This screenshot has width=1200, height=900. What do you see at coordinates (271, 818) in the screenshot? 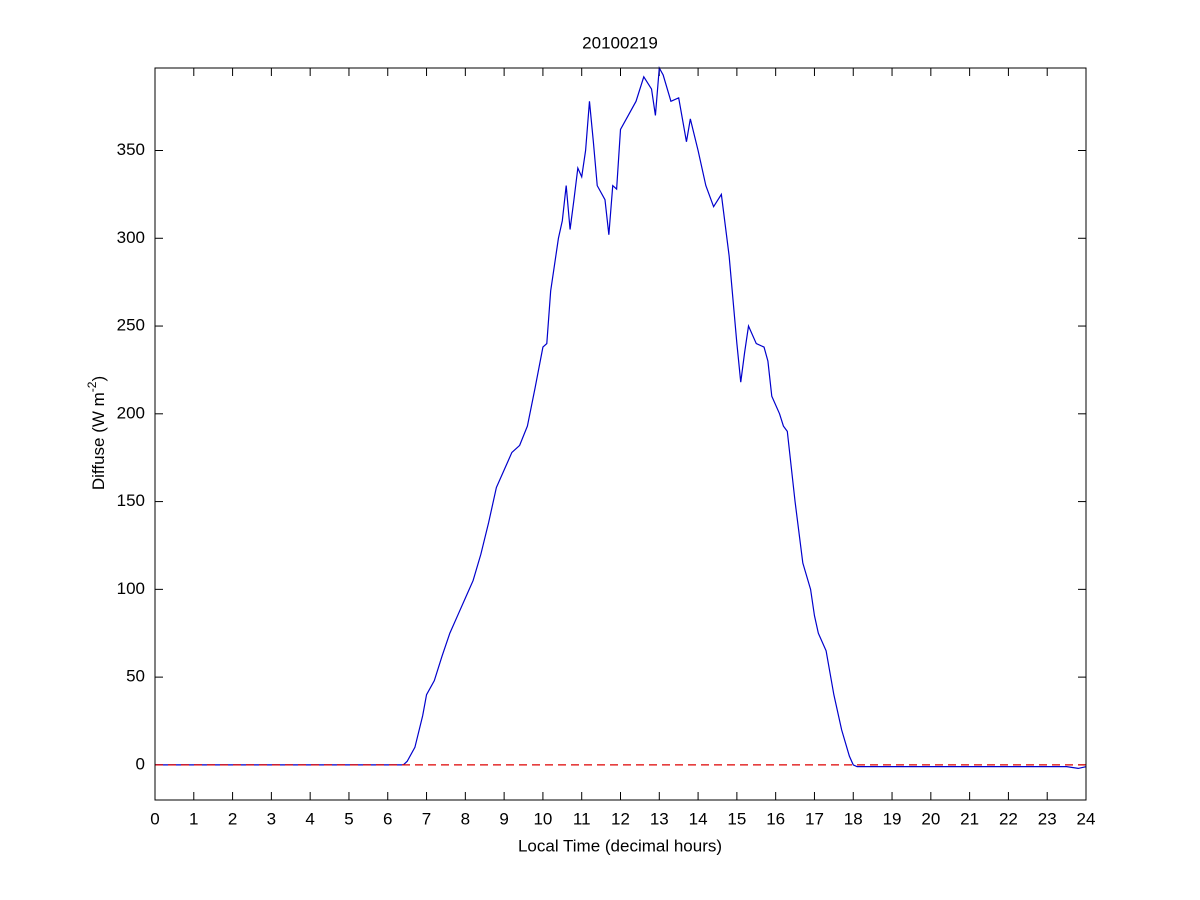
I see `x-tick-label: 3` at bounding box center [271, 818].